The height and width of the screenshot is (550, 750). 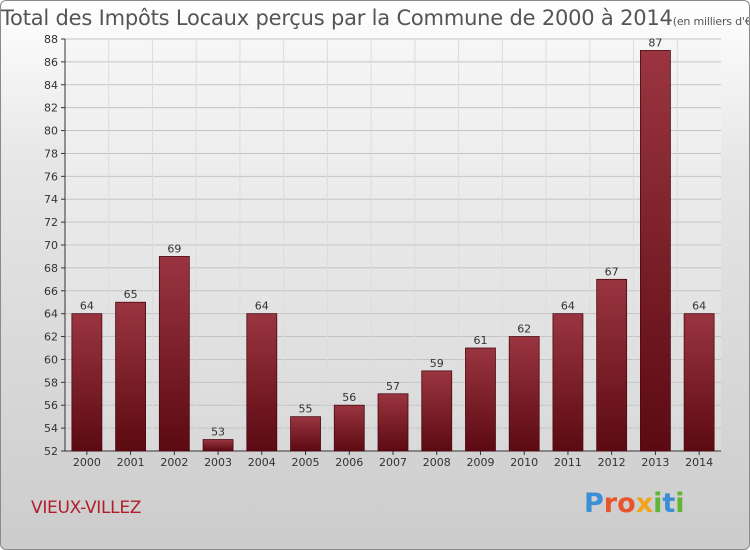 I want to click on x-tick-label: 2003, so click(x=218, y=462).